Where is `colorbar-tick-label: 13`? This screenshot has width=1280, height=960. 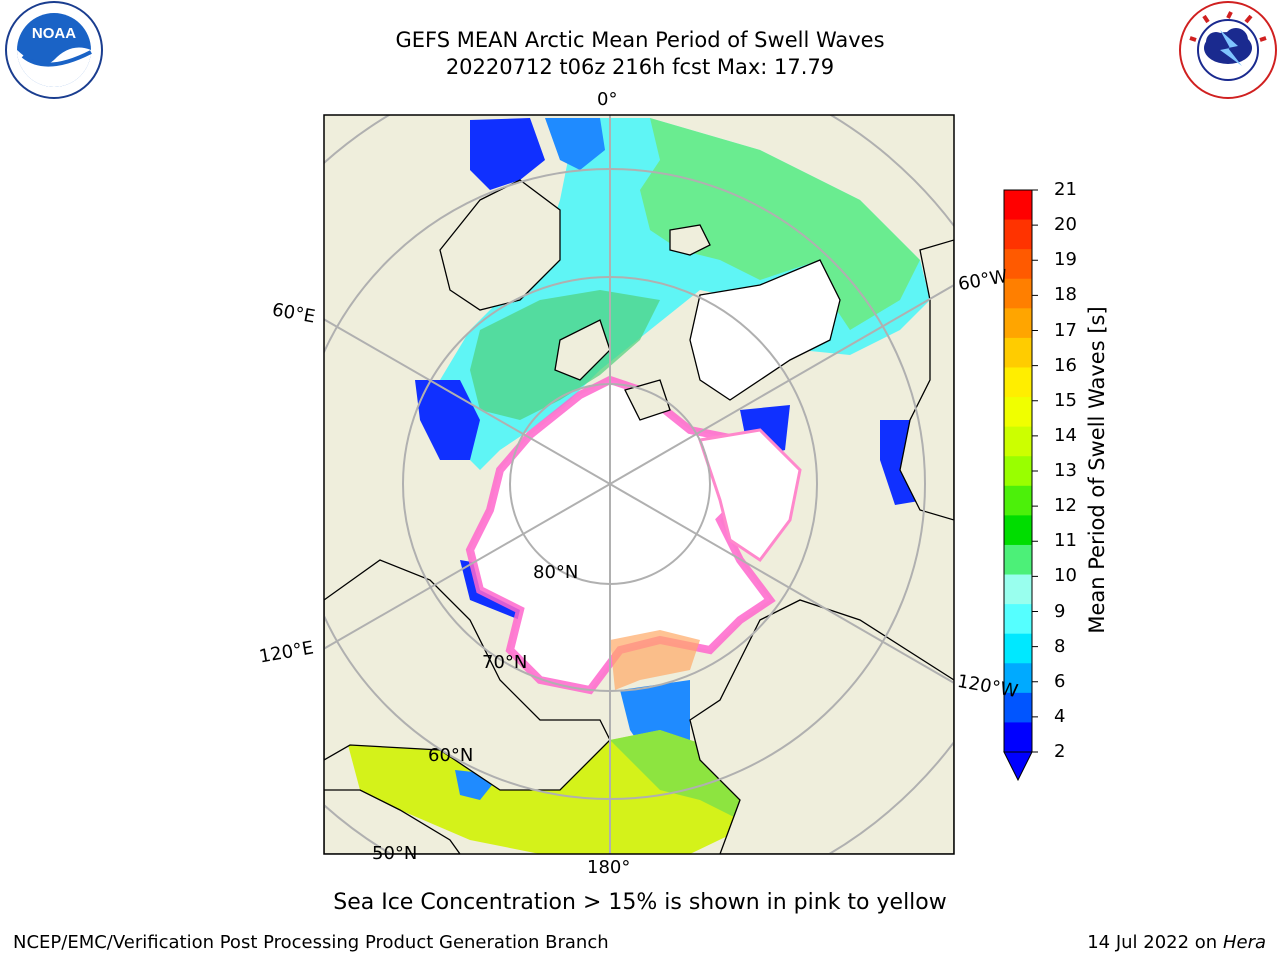 colorbar-tick-label: 13 is located at coordinates (1065, 470).